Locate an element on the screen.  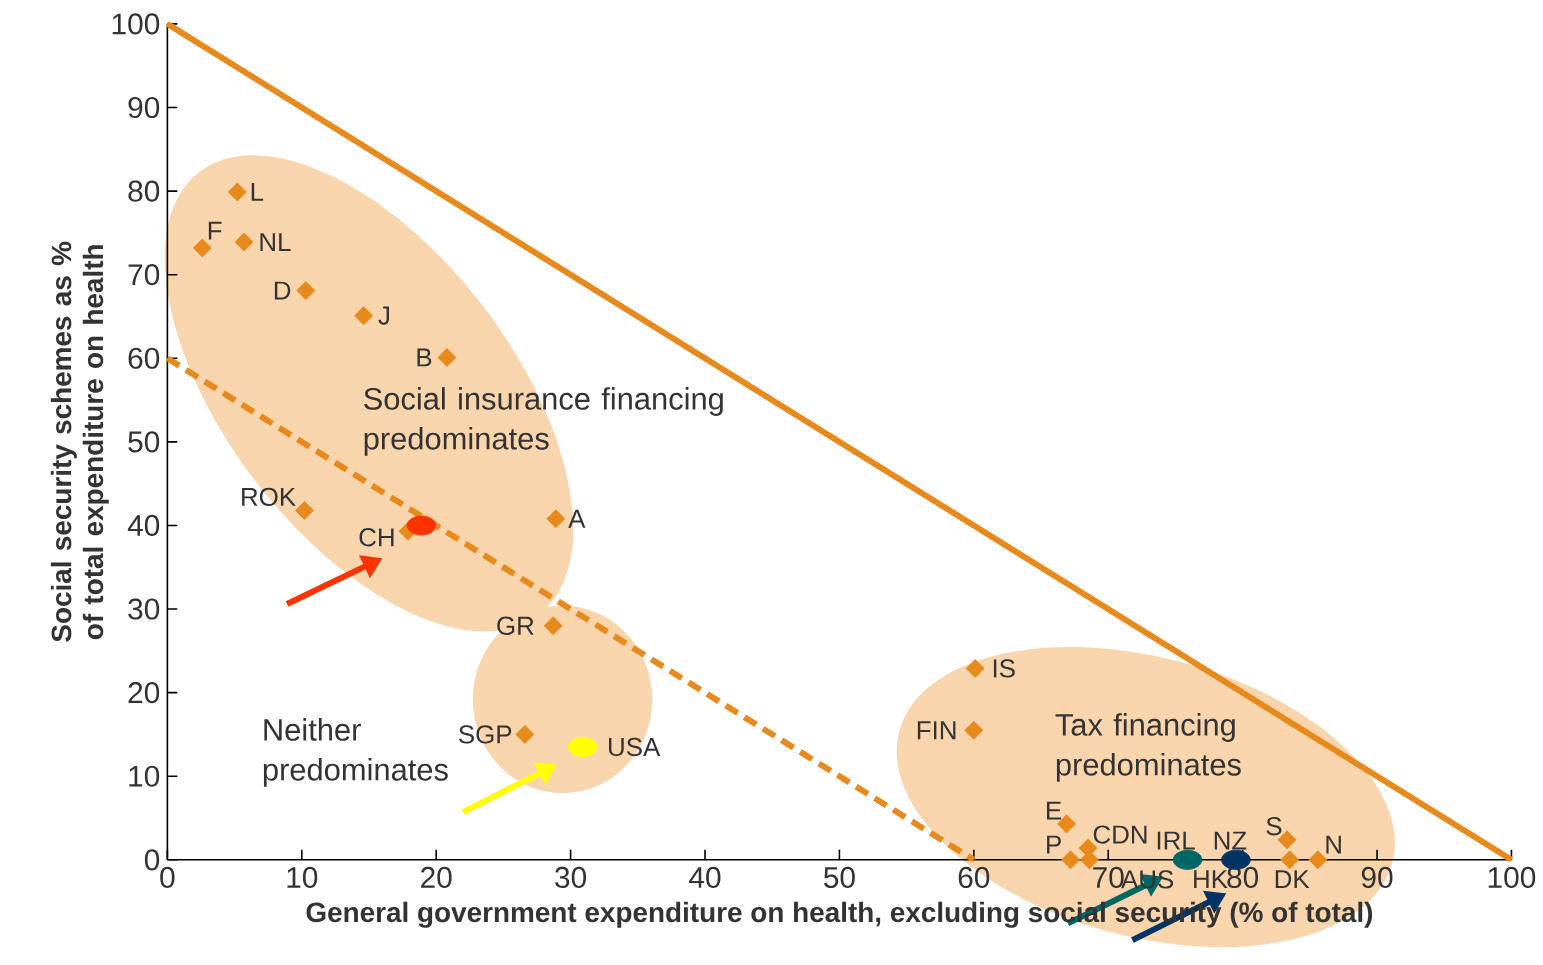
x-tick-label: 0 is located at coordinates (167, 877).